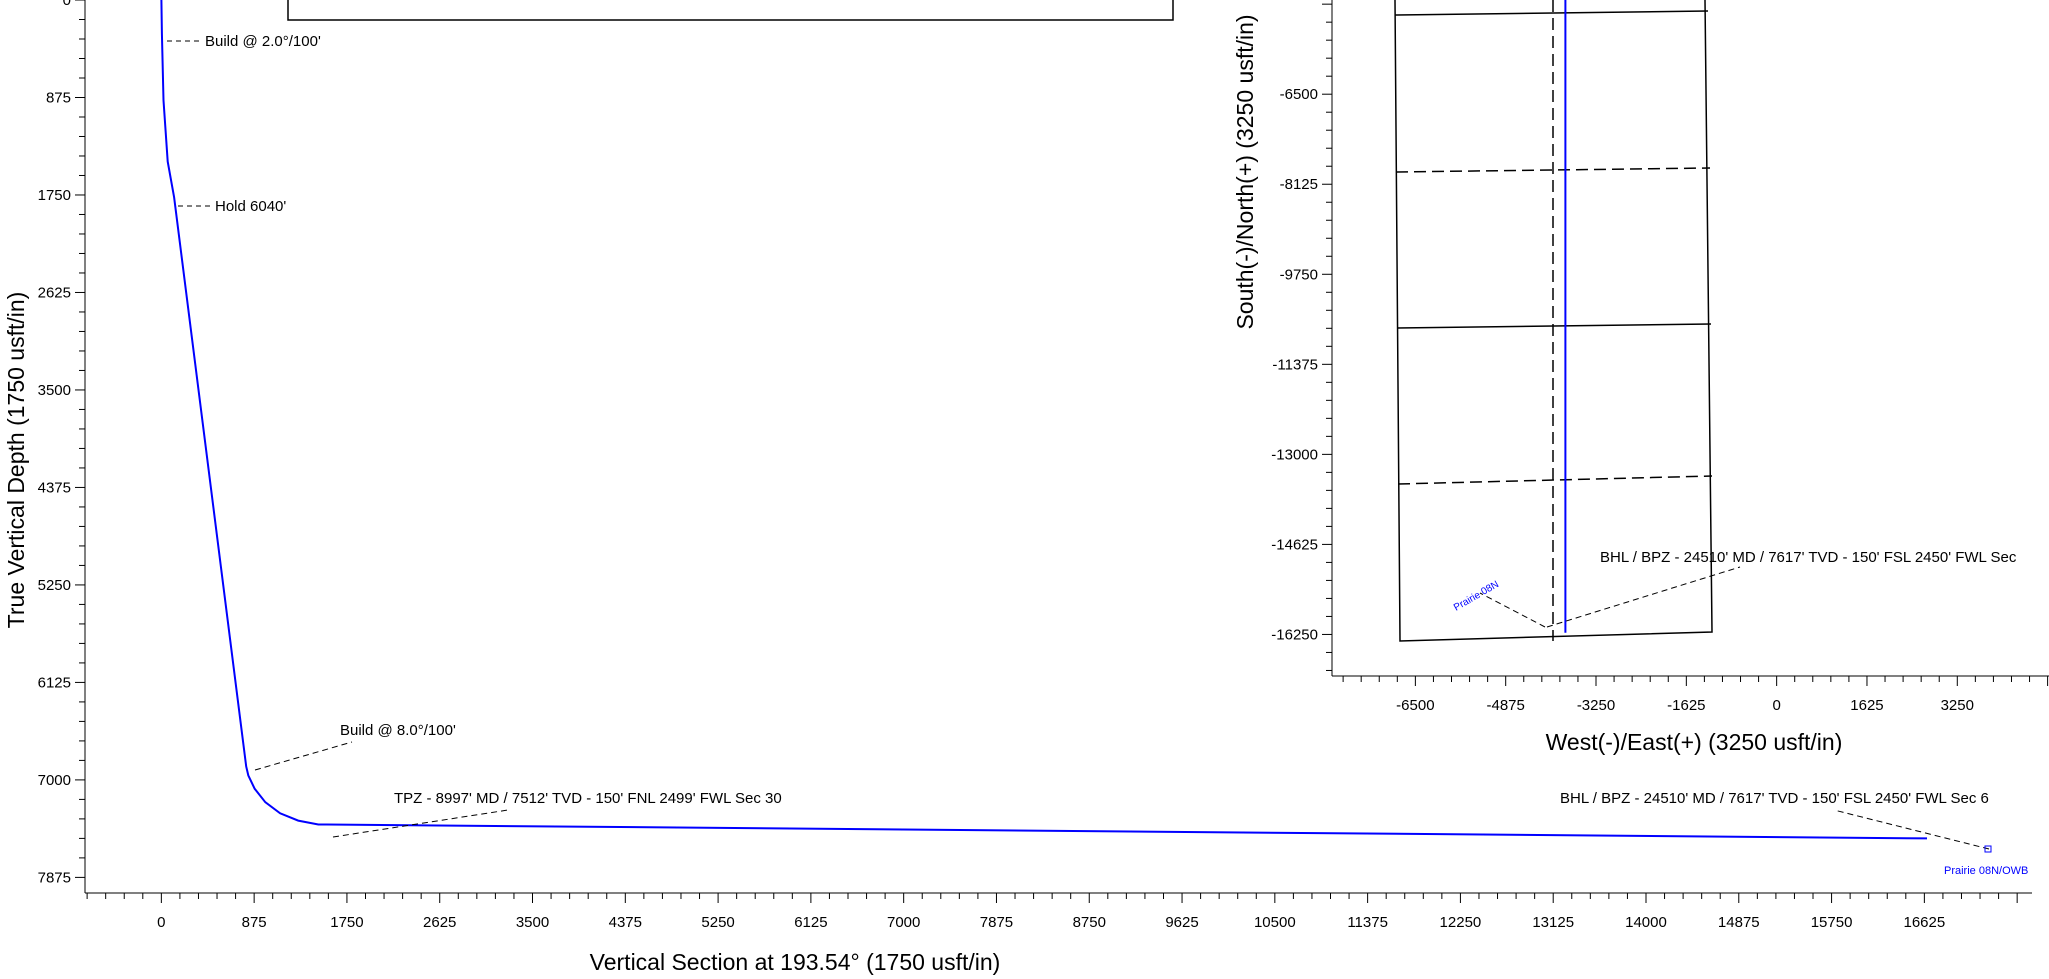  What do you see at coordinates (254, 922) in the screenshot?
I see `x-tick-label: 875` at bounding box center [254, 922].